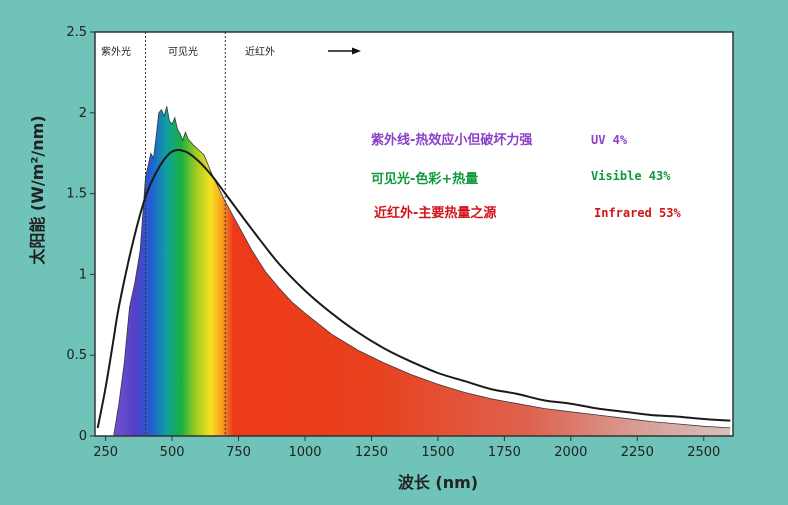 This screenshot has width=788, height=505. I want to click on y-tick-label: 2, so click(83, 113).